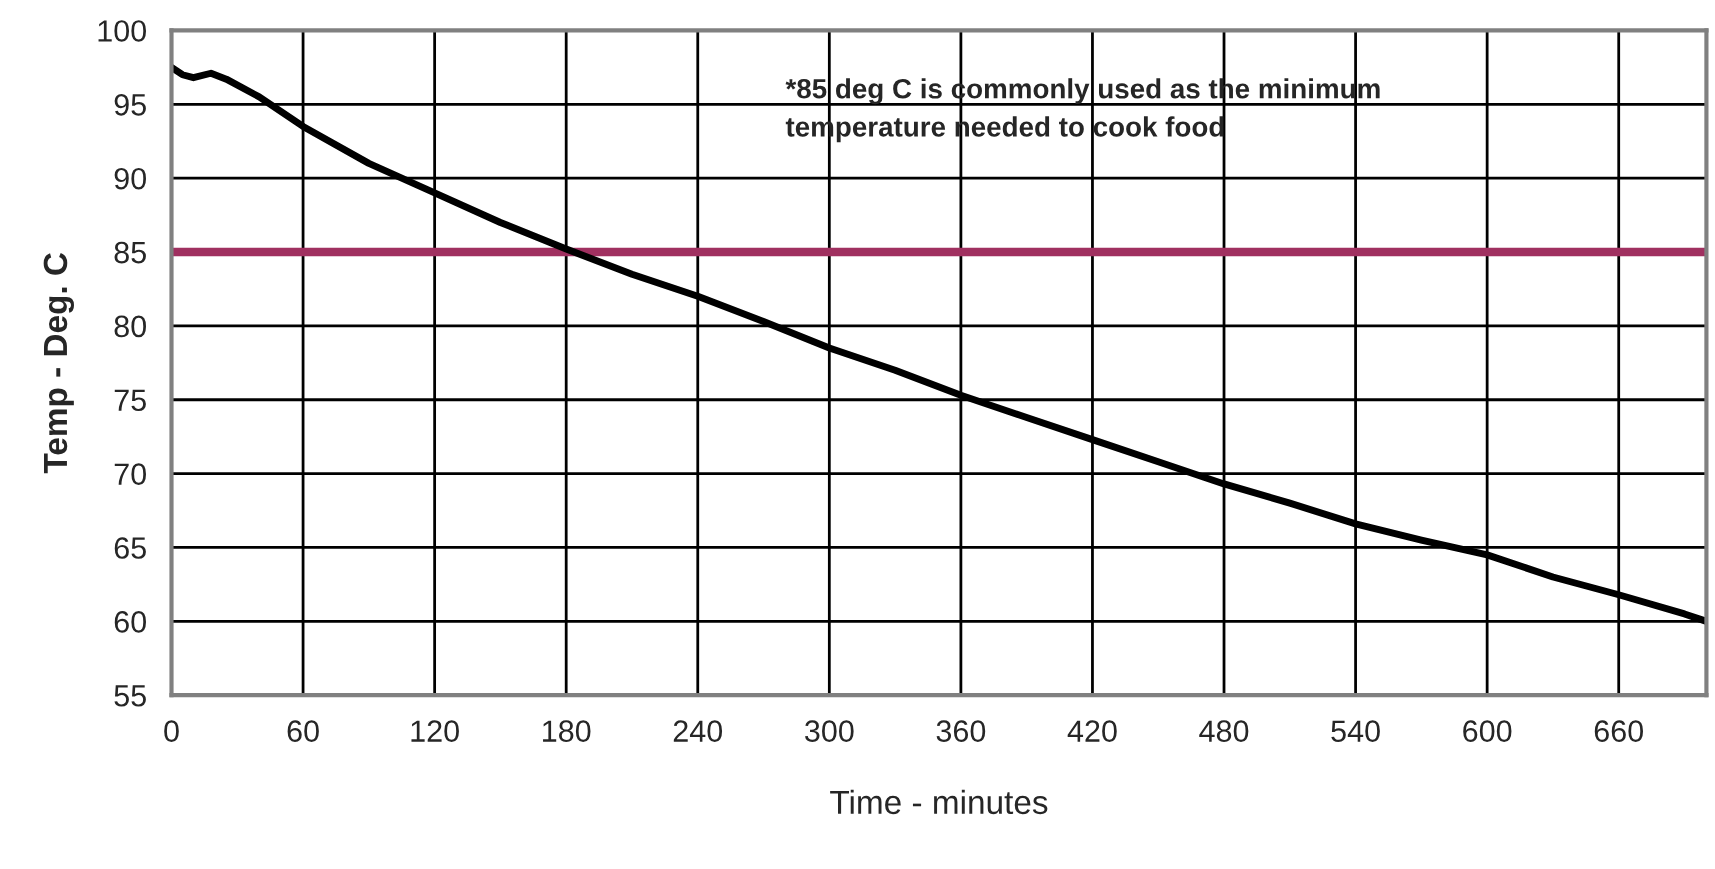 This screenshot has width=1715, height=869. I want to click on y-tick-label: 100, so click(122, 31).